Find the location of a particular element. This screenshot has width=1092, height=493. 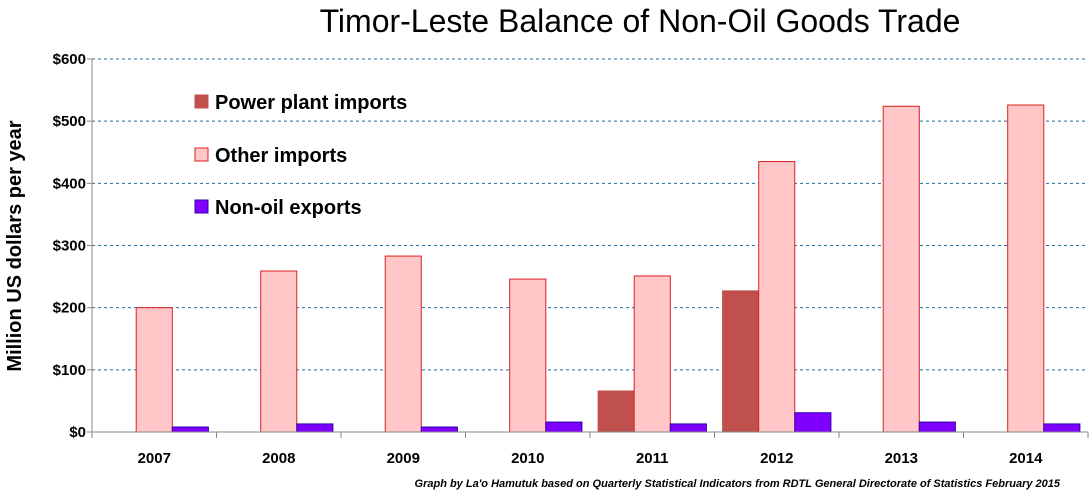

x-tick-label: 2013 is located at coordinates (901, 458).